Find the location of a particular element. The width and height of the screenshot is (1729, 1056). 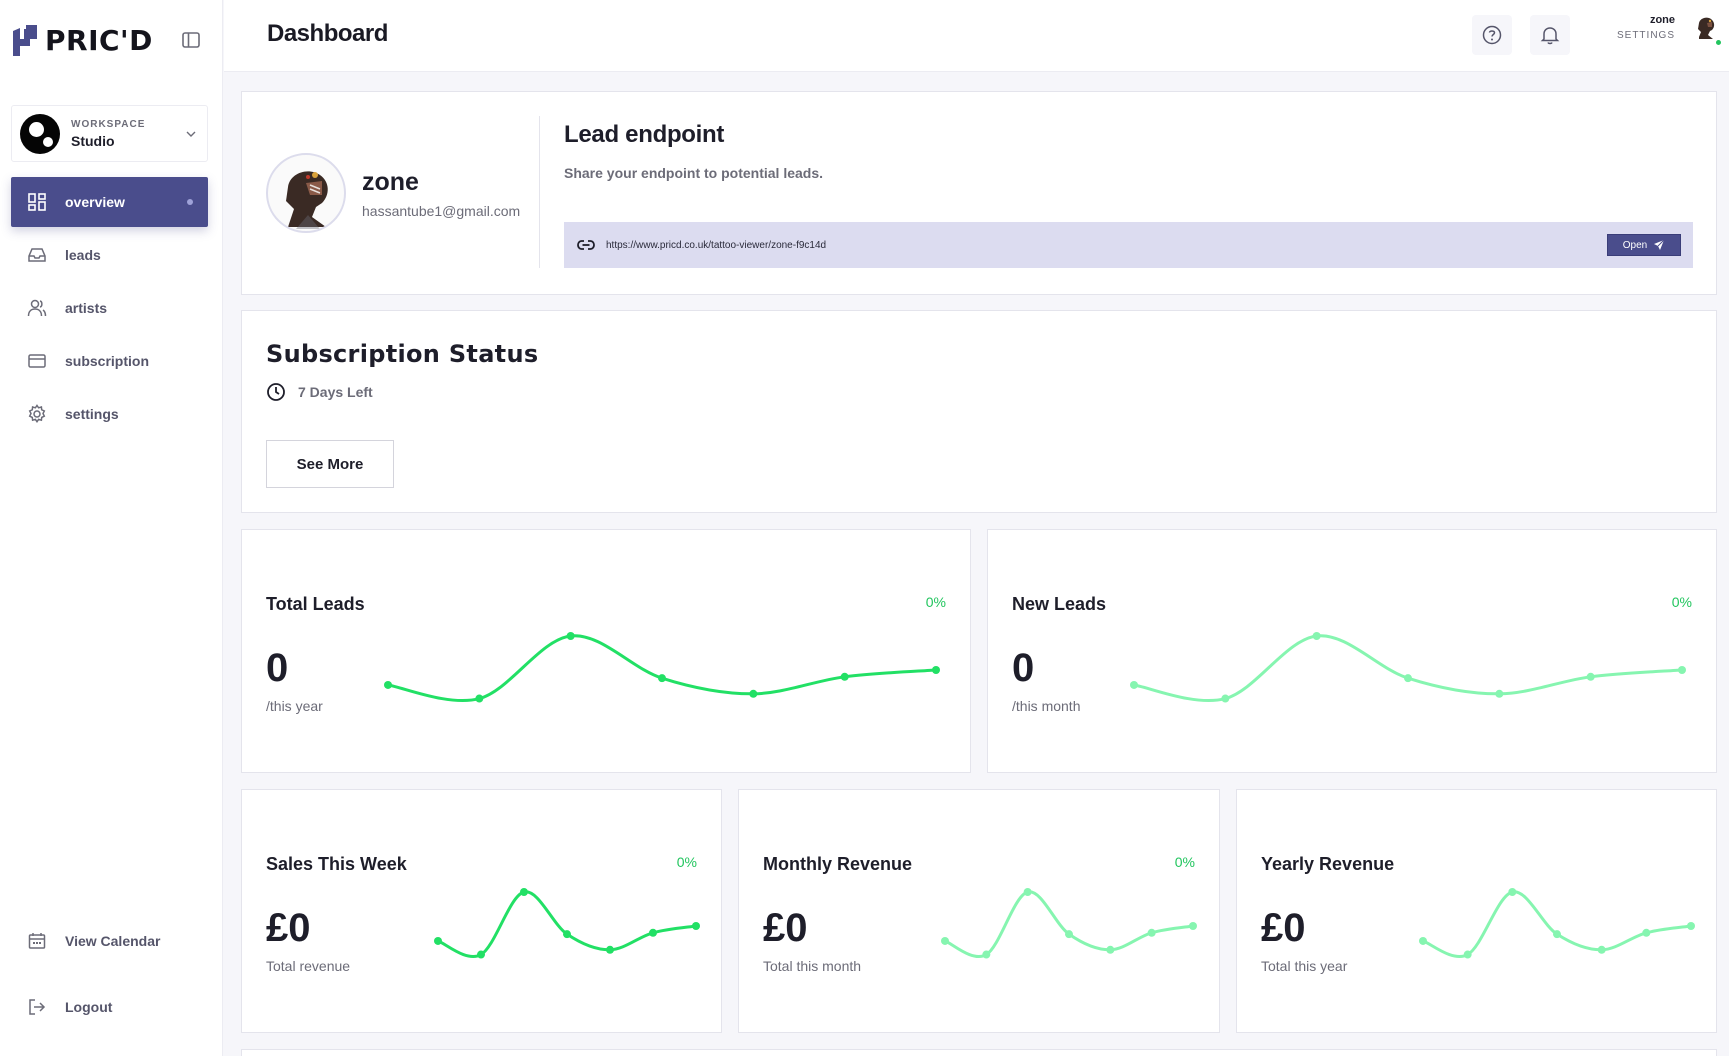

user-name: zone is located at coordinates (1662, 20).